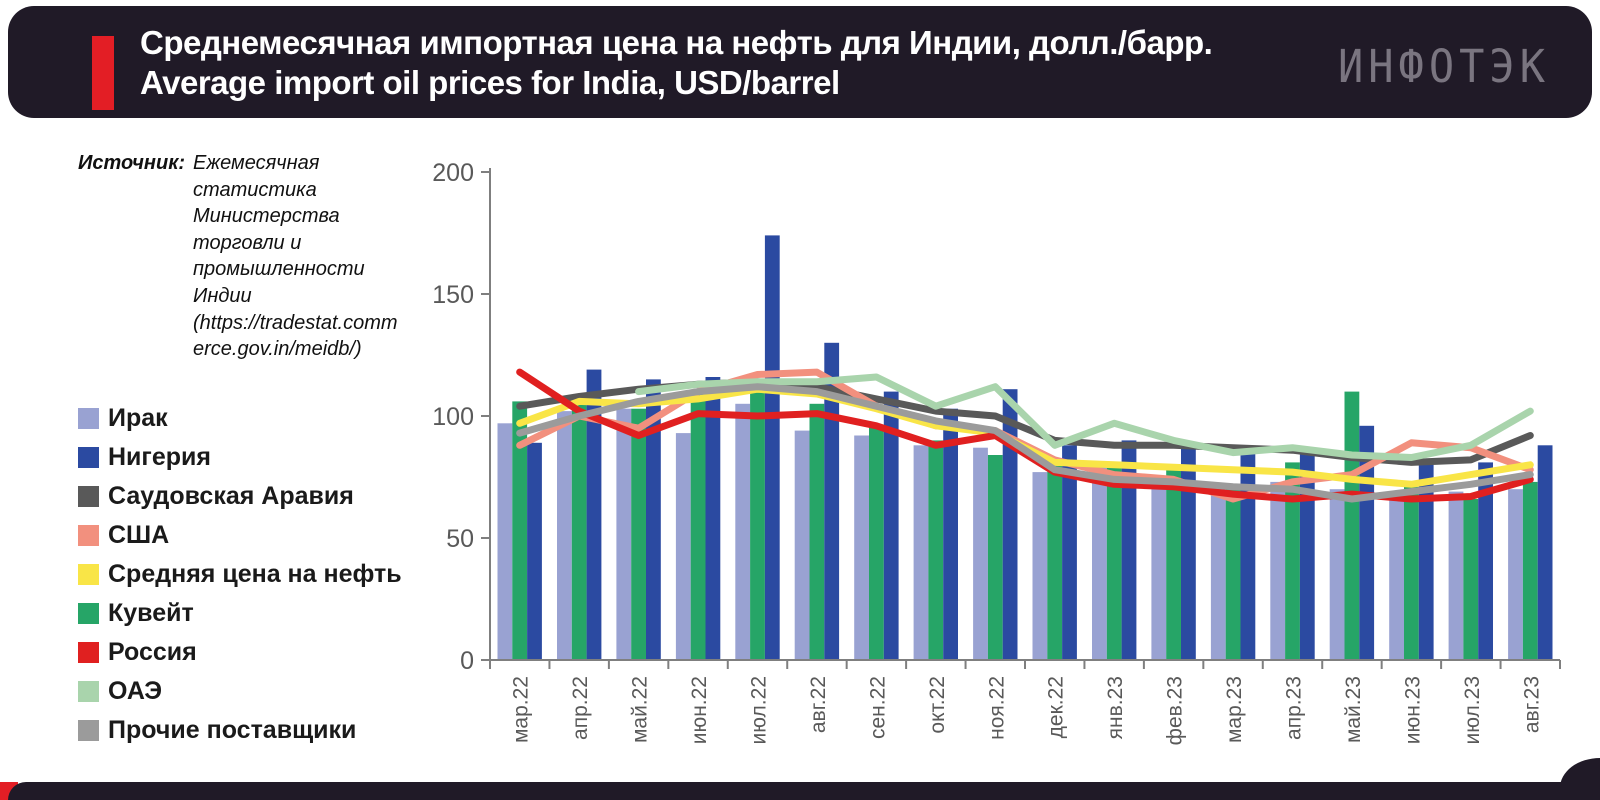 Image resolution: width=1600 pixels, height=800 pixels. I want to click on legend-label: Россия, so click(152, 652).